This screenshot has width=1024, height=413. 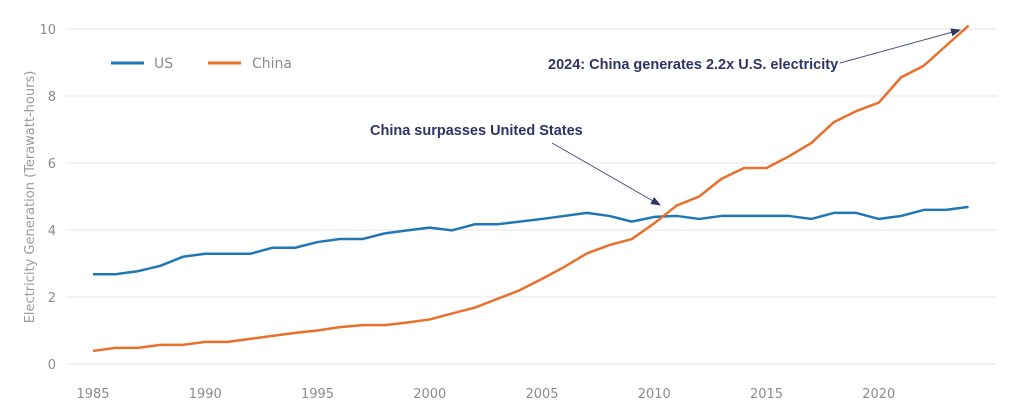 I want to click on annotation-arrow-2024, so click(x=900, y=46).